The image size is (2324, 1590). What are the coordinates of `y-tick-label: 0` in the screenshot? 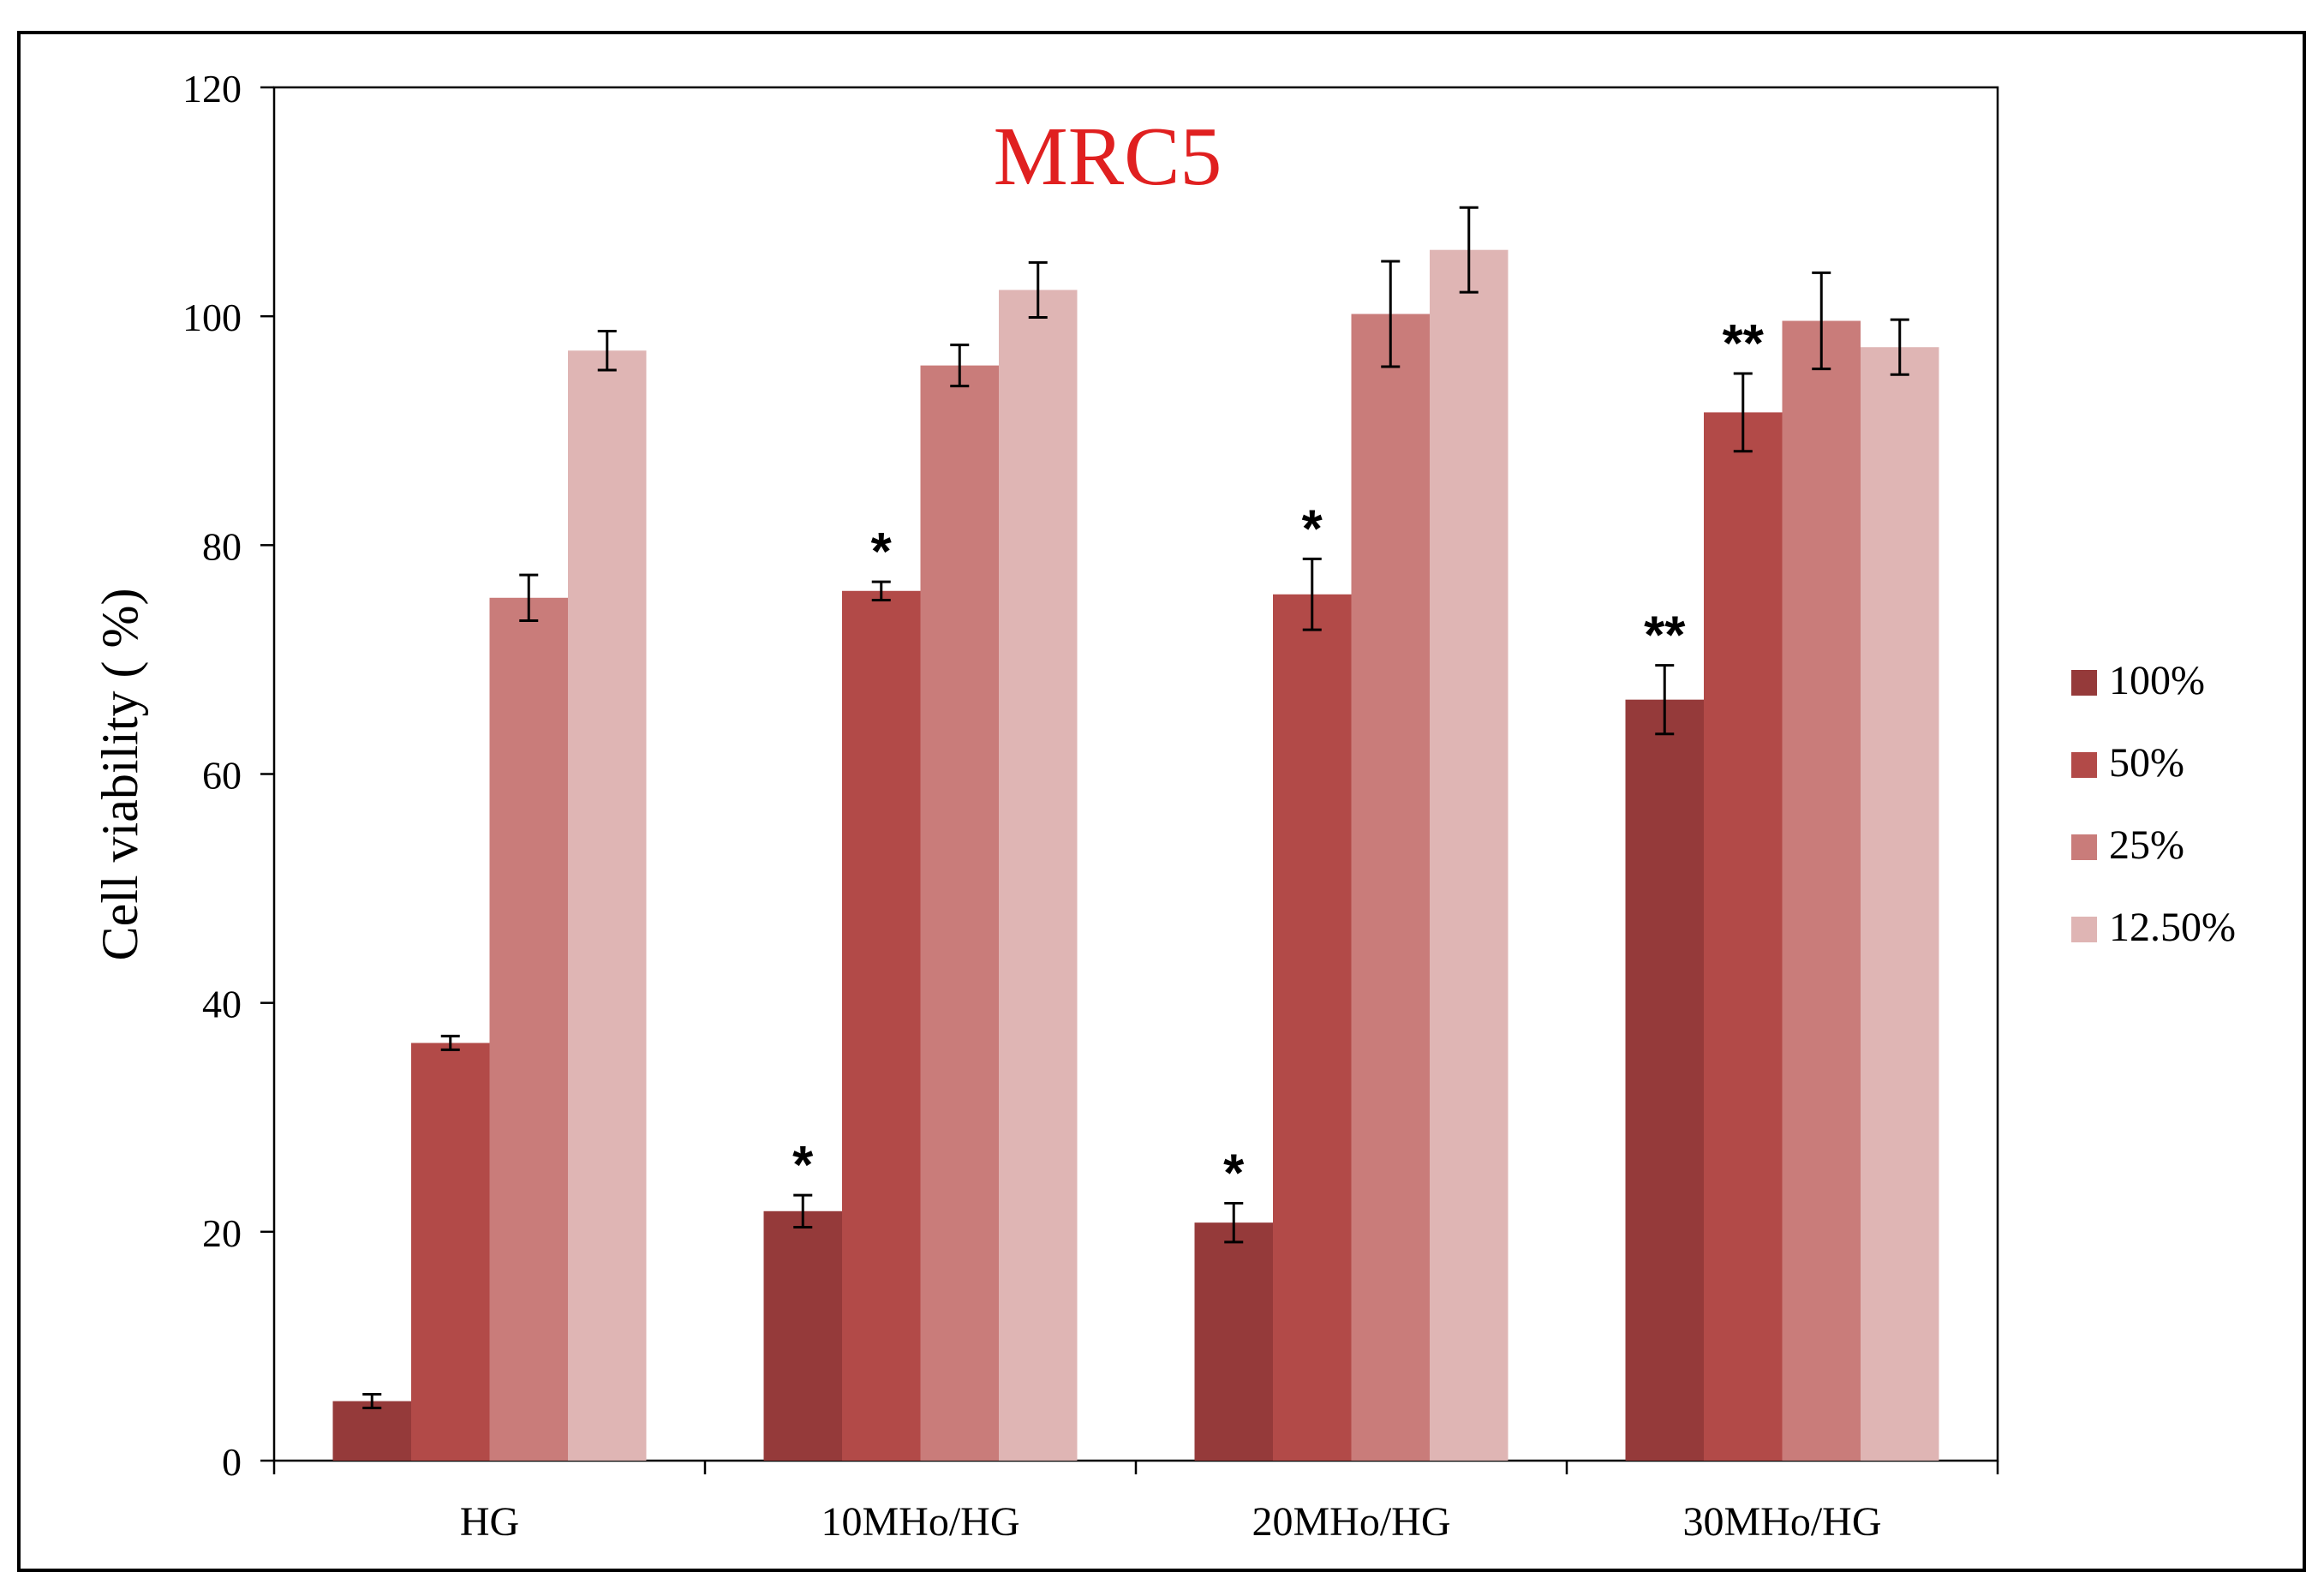 It's located at (232, 1462).